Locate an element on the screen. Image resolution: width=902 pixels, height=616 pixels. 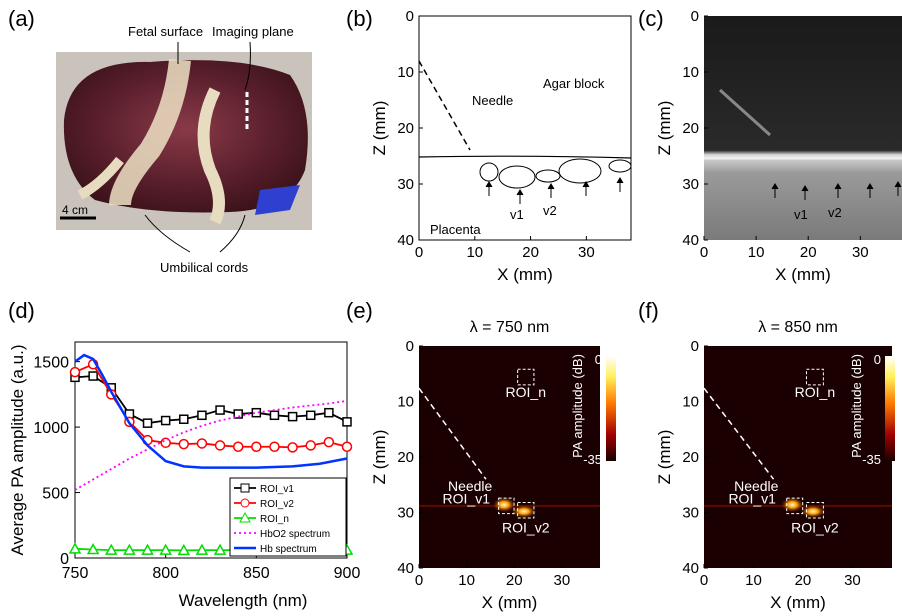
z-tick-label: 30 is located at coordinates (405, 184).